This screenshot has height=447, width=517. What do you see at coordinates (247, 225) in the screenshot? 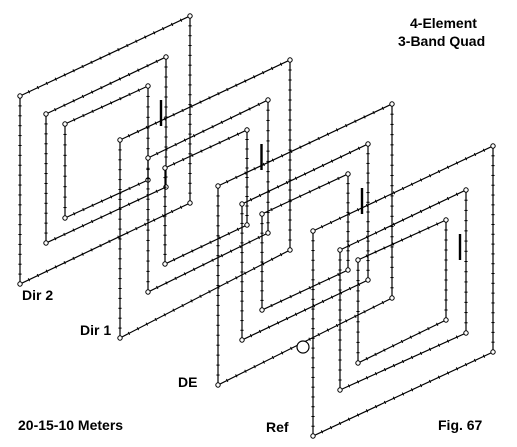
I see `loop-dir1-10m-corner-node` at bounding box center [247, 225].